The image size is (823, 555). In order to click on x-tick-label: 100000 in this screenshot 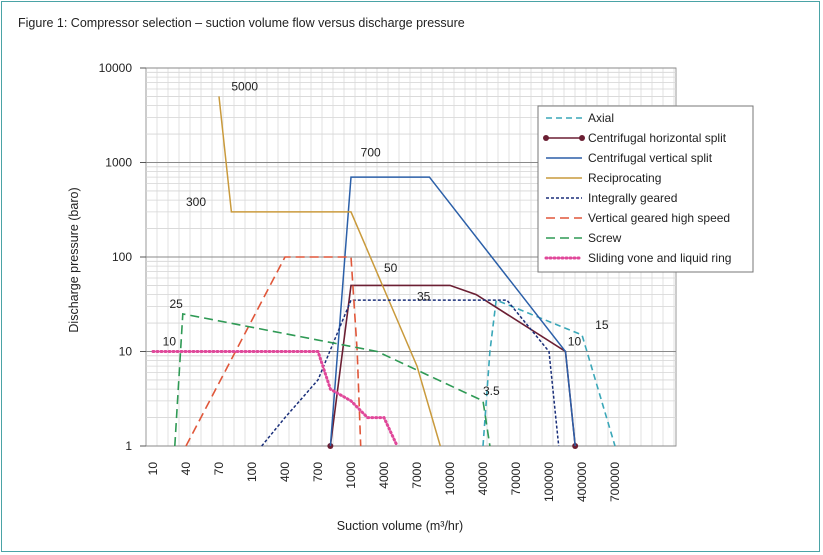, I will do `click(549, 482)`.